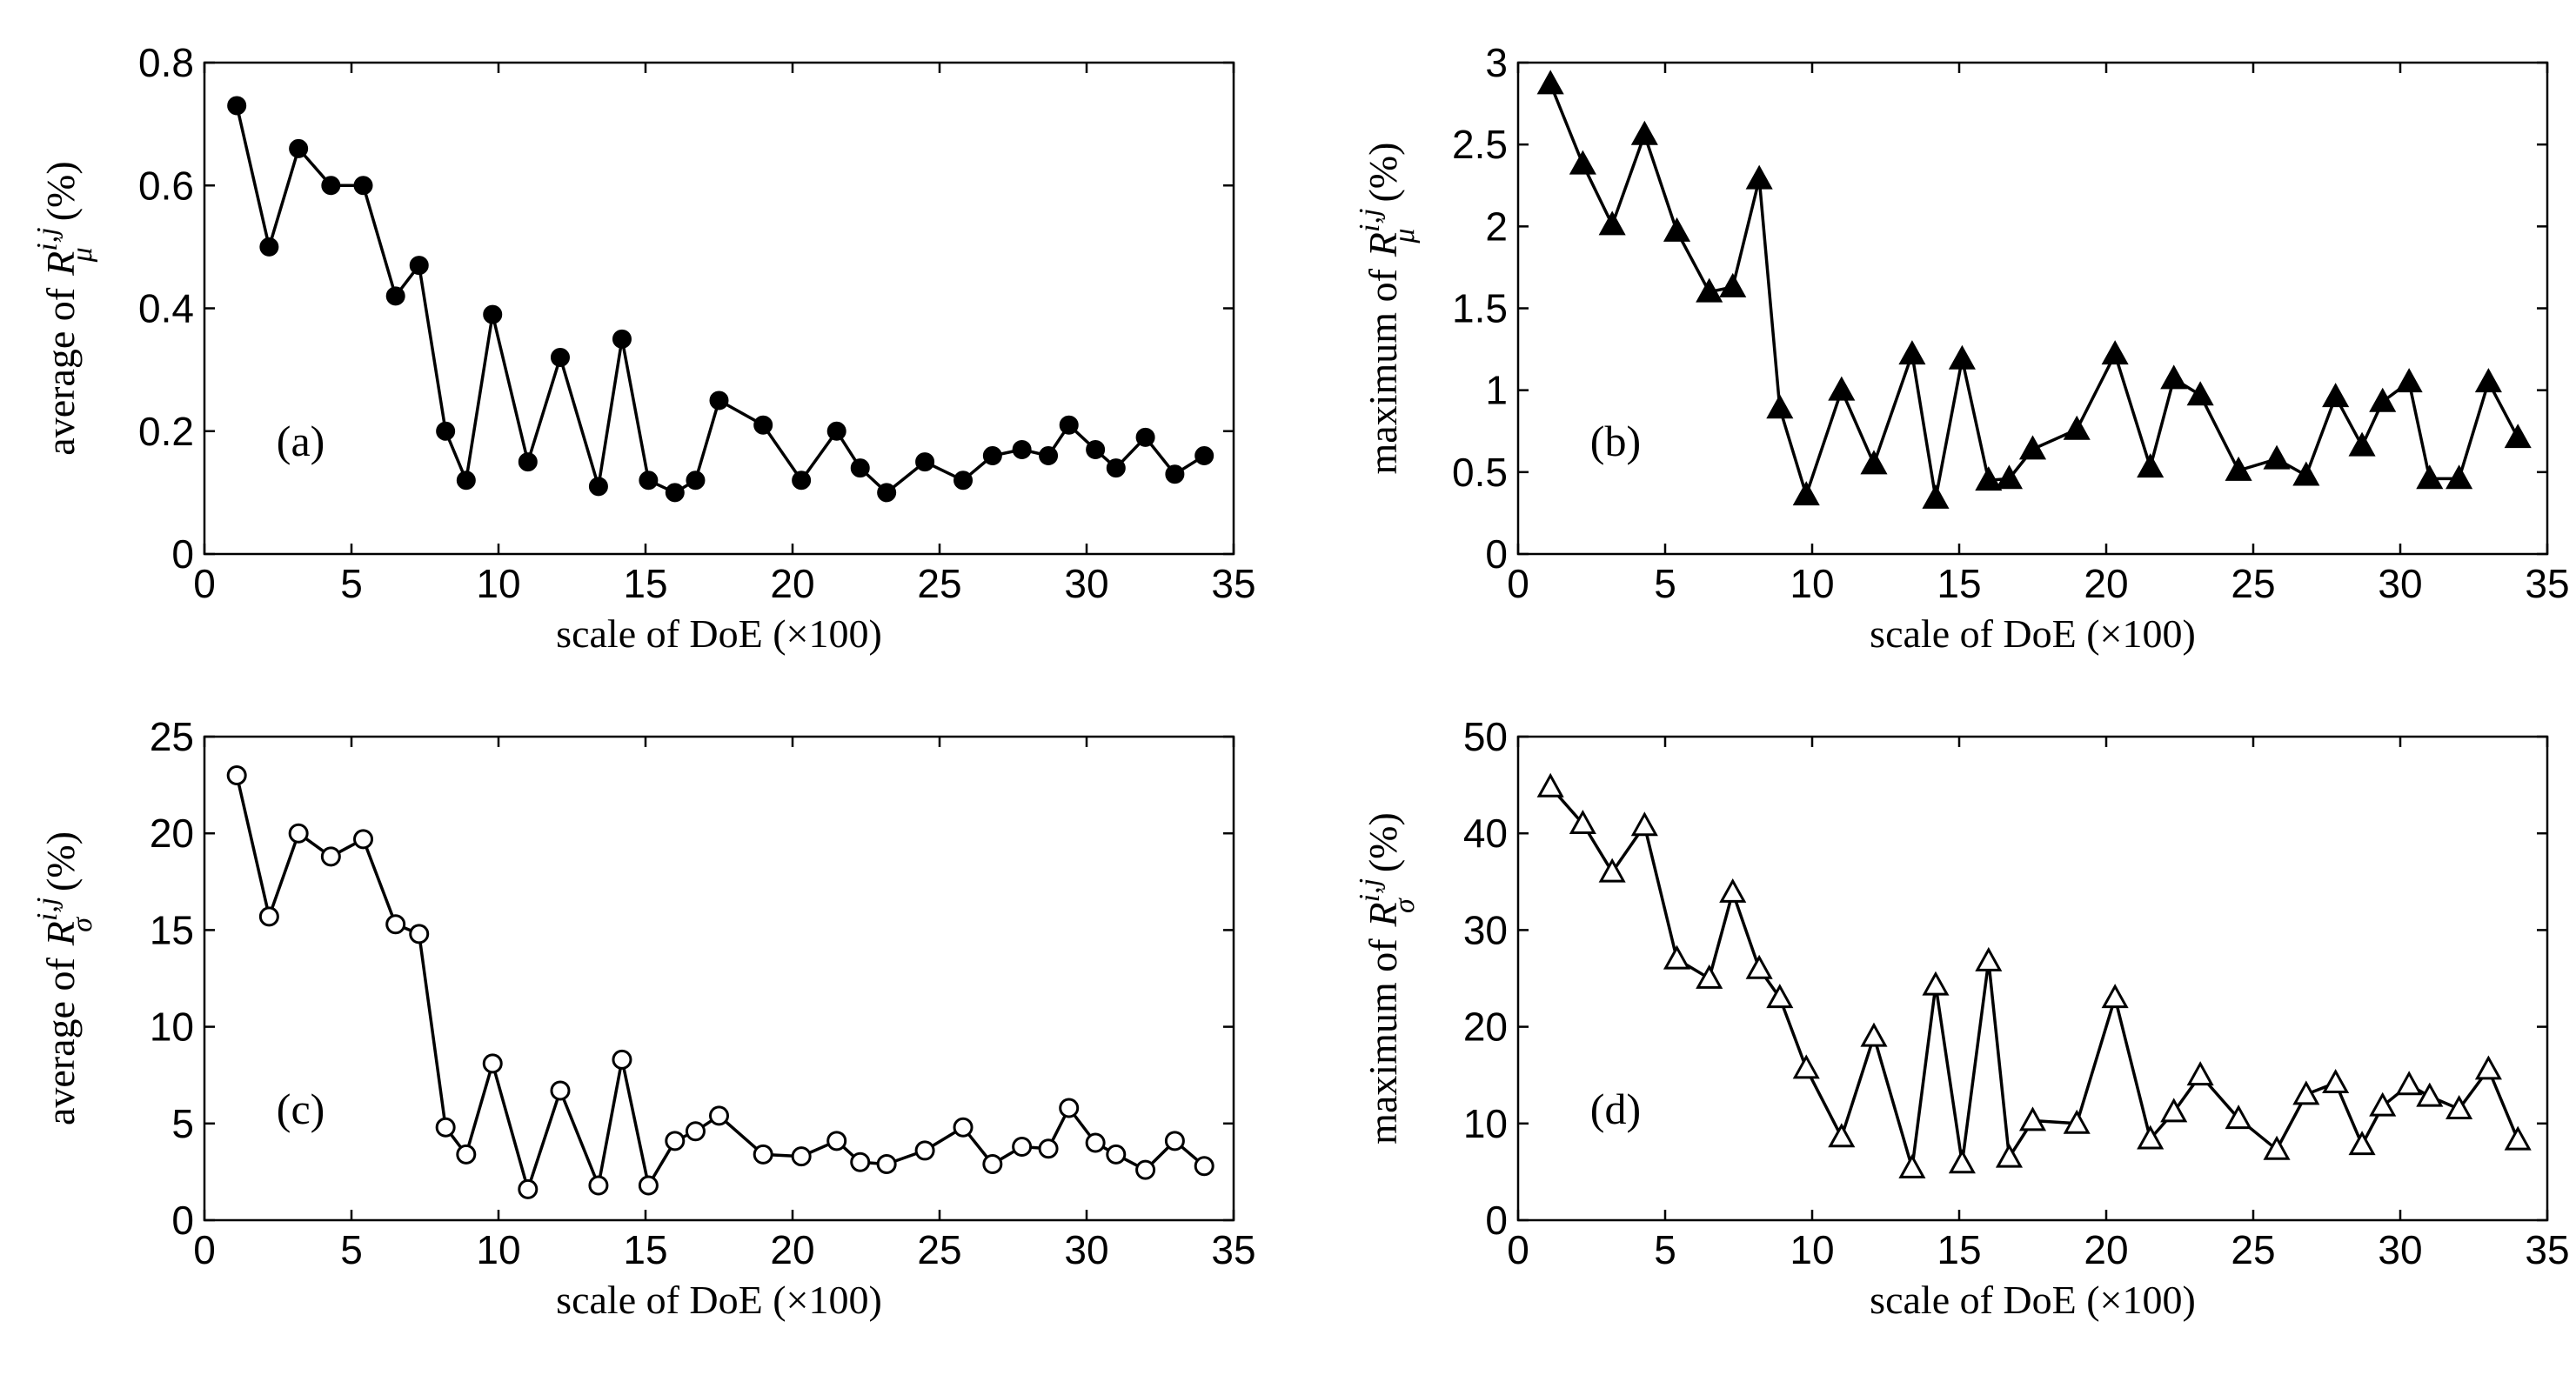  What do you see at coordinates (1812, 583) in the screenshot?
I see `x-tick-label: 10` at bounding box center [1812, 583].